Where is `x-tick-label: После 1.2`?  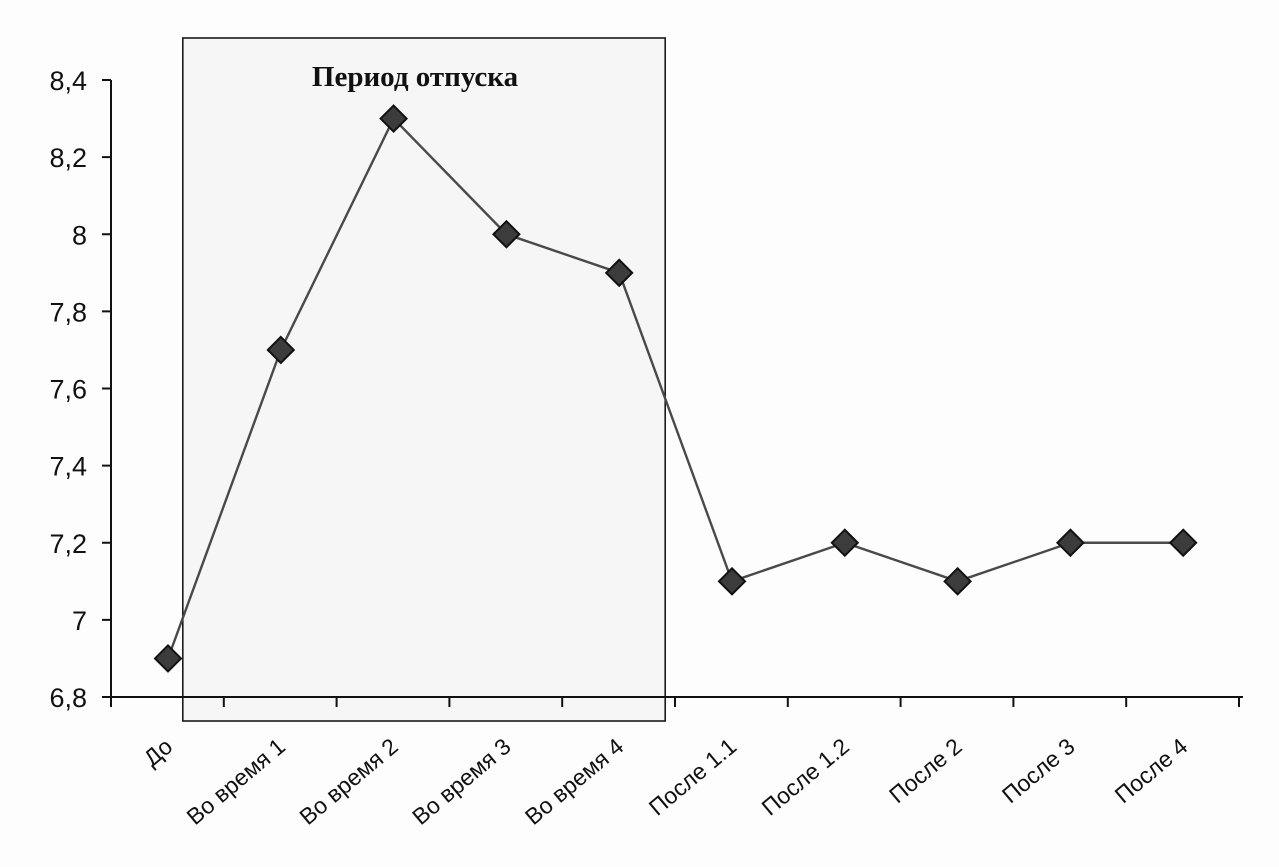
x-tick-label: После 1.2 is located at coordinates (805, 777).